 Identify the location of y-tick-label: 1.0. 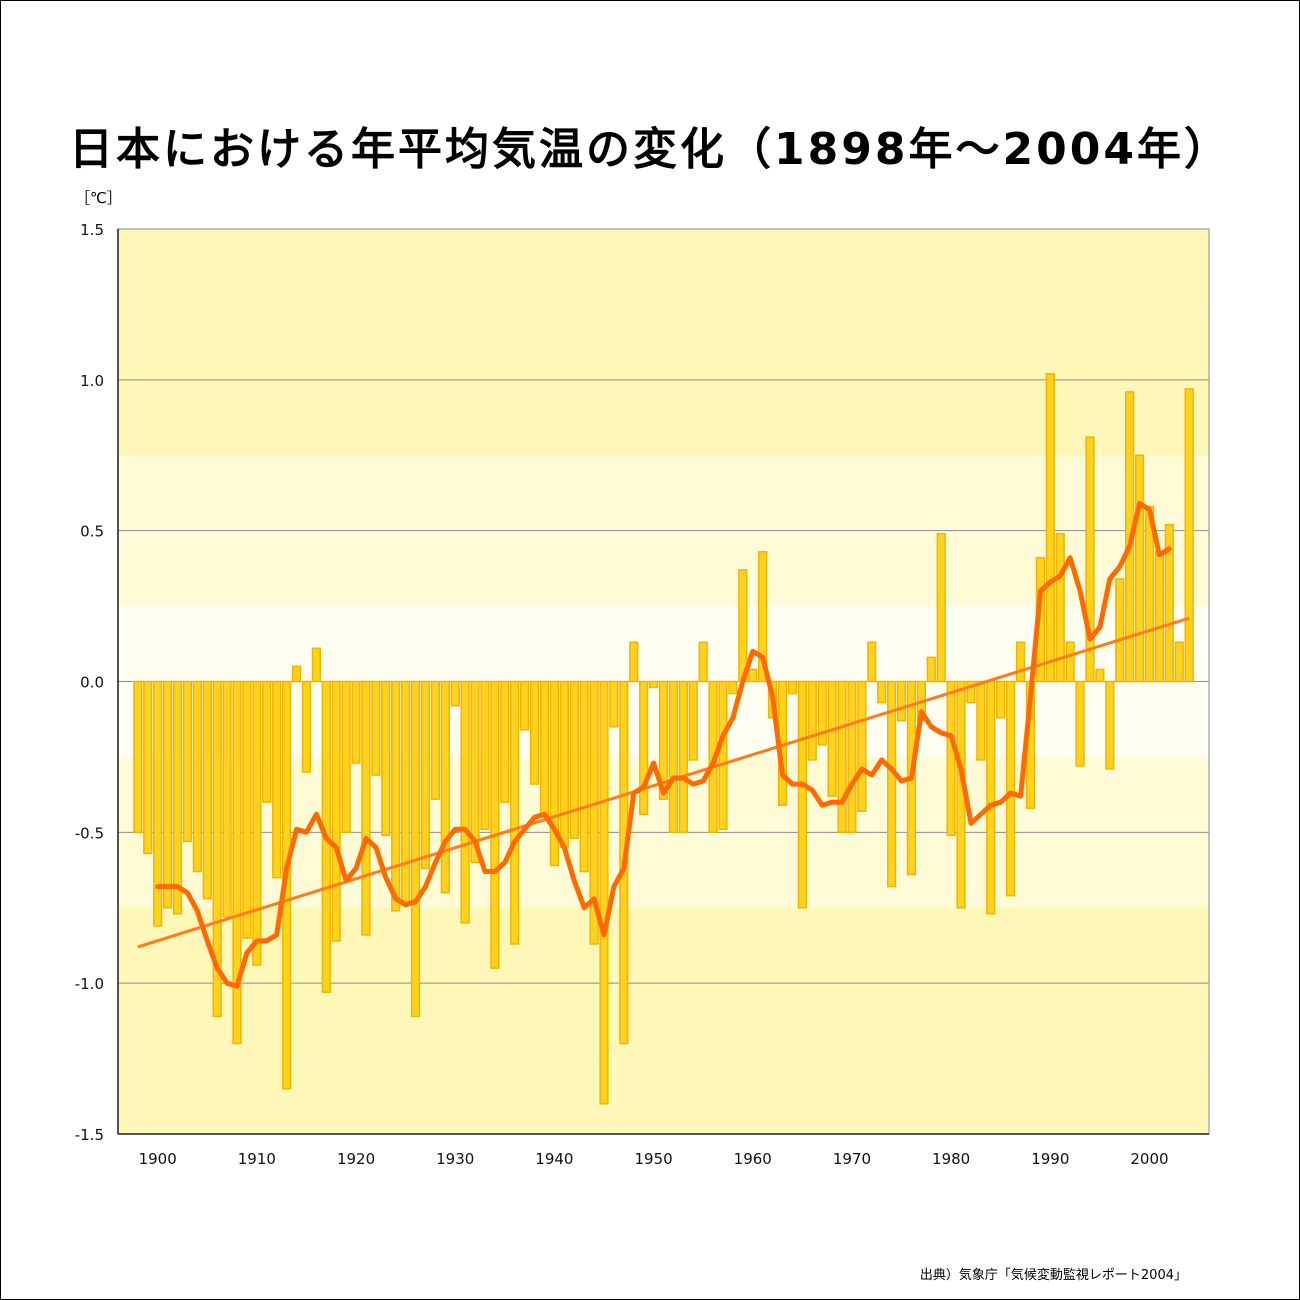
(92, 381).